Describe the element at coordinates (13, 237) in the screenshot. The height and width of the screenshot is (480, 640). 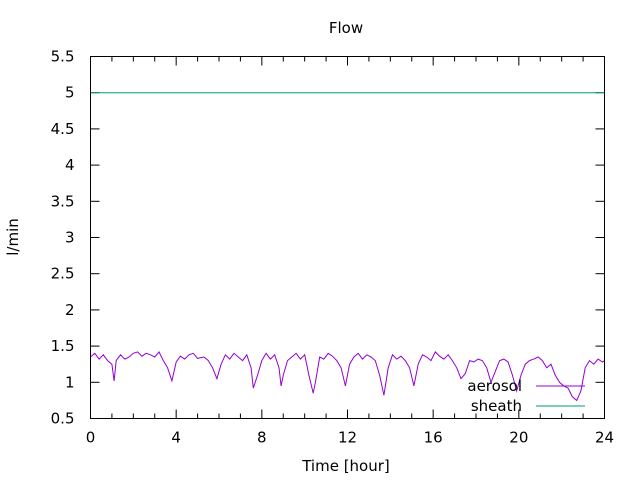
I see `y-axis-label: l/min` at that location.